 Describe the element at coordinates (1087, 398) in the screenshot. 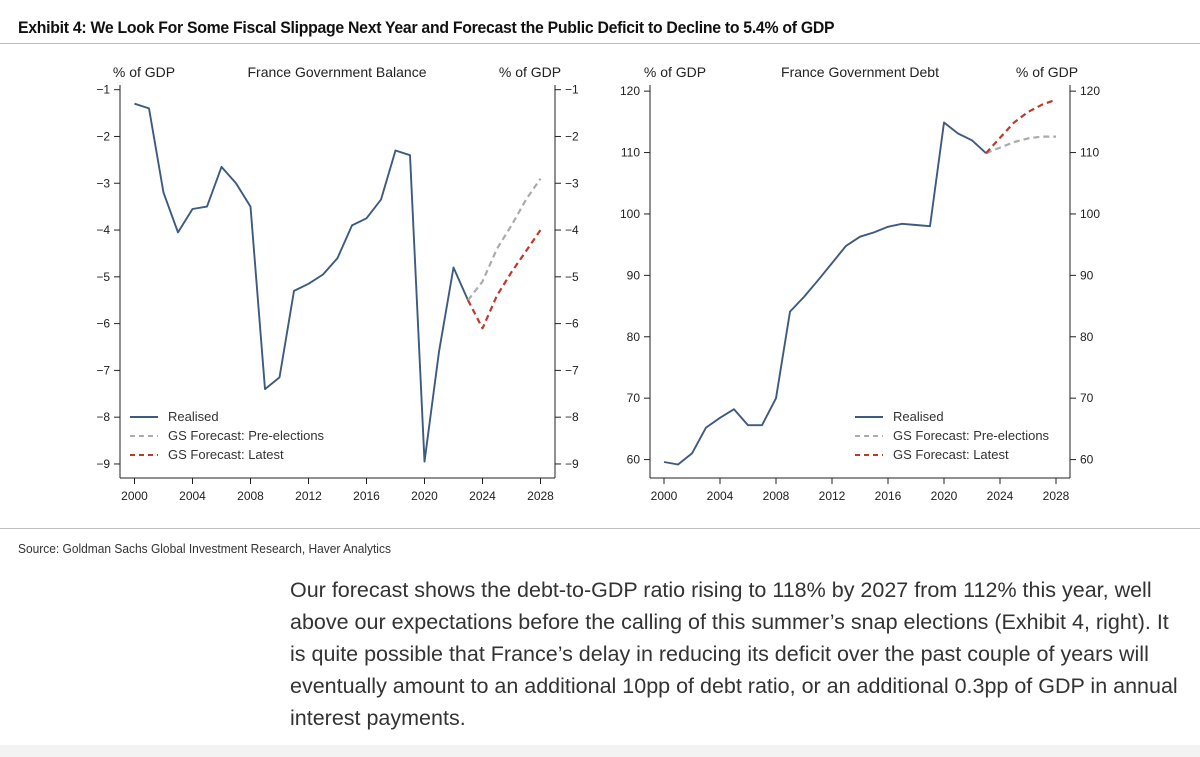

I see `y-tick-label-right: 70` at that location.